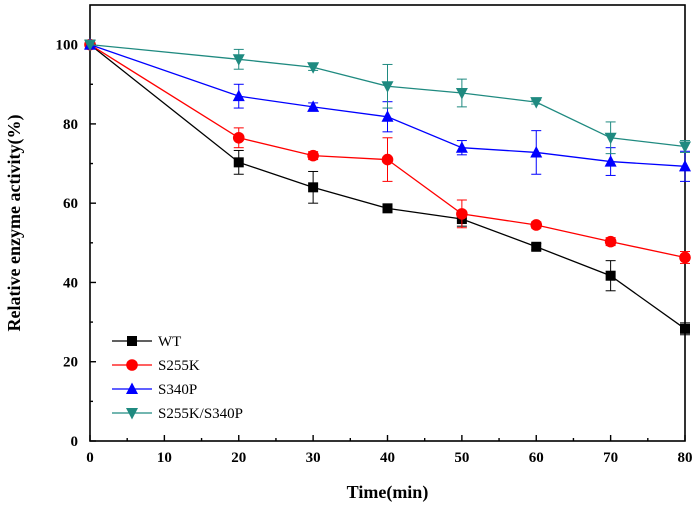 This screenshot has width=700, height=507. What do you see at coordinates (156, 366) in the screenshot?
I see `legend-item: S255K` at bounding box center [156, 366].